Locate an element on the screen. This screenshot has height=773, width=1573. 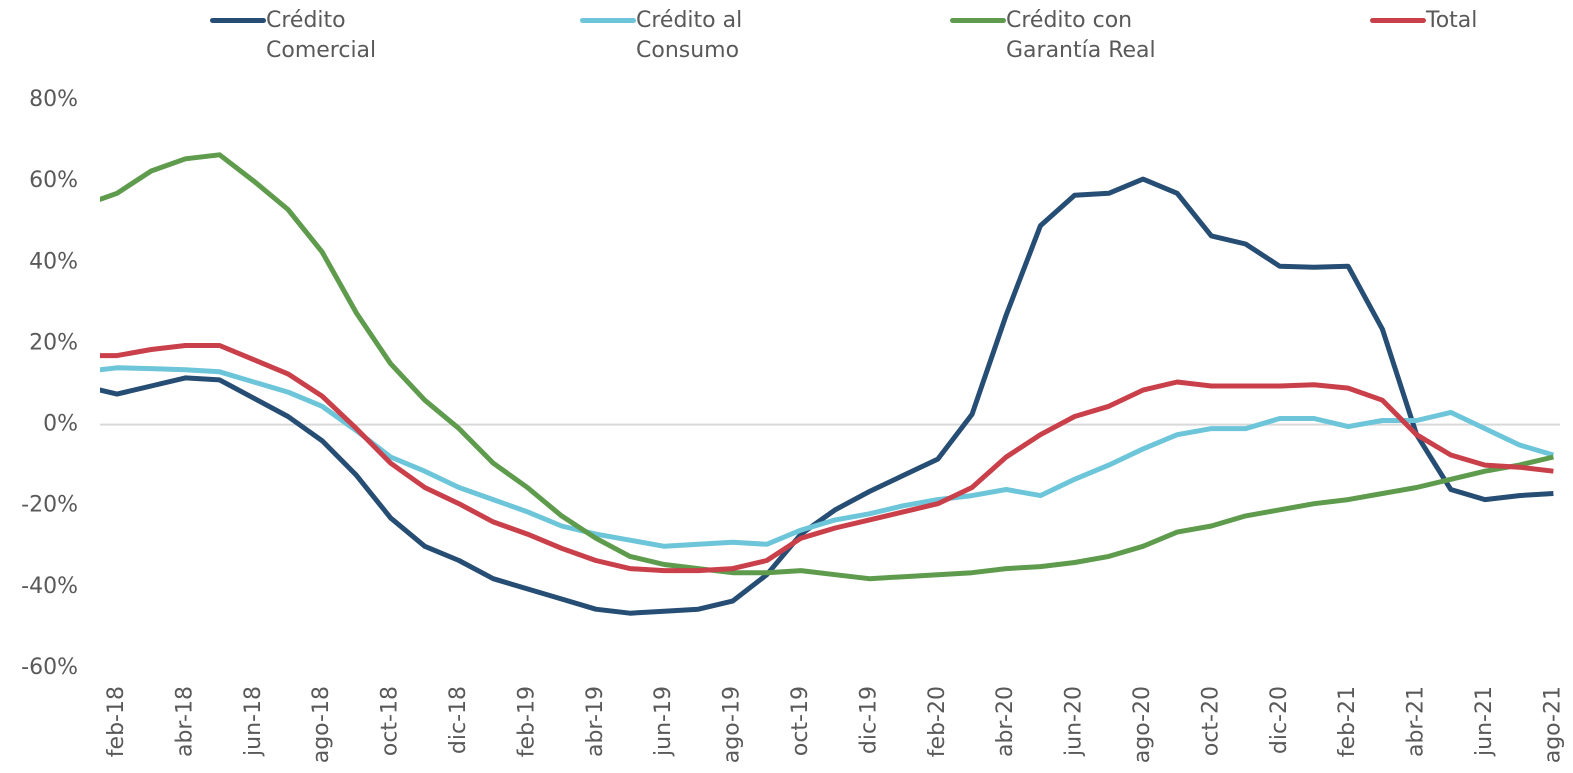
y-tick-label: -20% is located at coordinates (49, 505).